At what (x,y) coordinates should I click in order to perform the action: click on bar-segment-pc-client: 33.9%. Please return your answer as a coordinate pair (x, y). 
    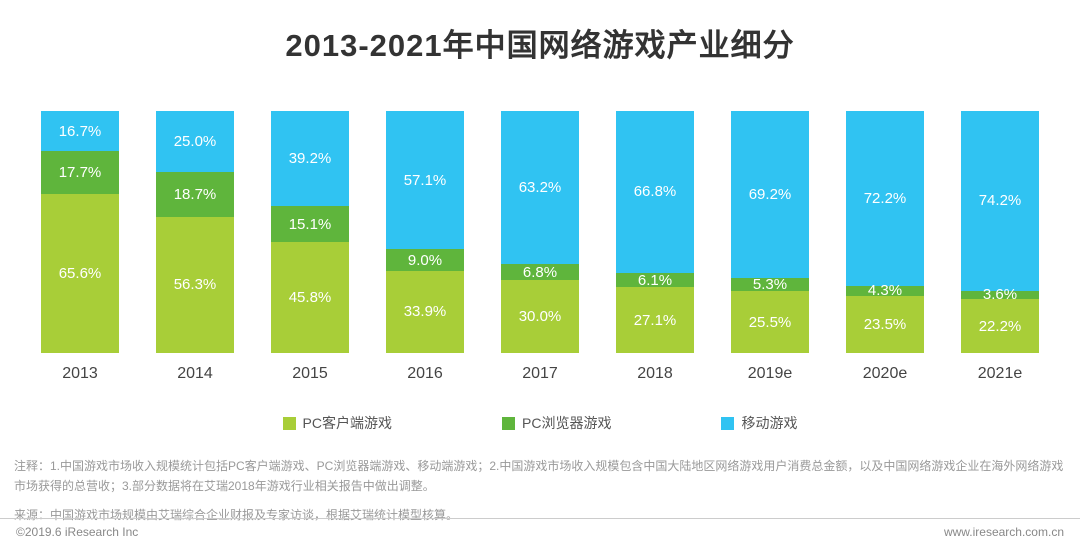
    Looking at the image, I should click on (425, 311).